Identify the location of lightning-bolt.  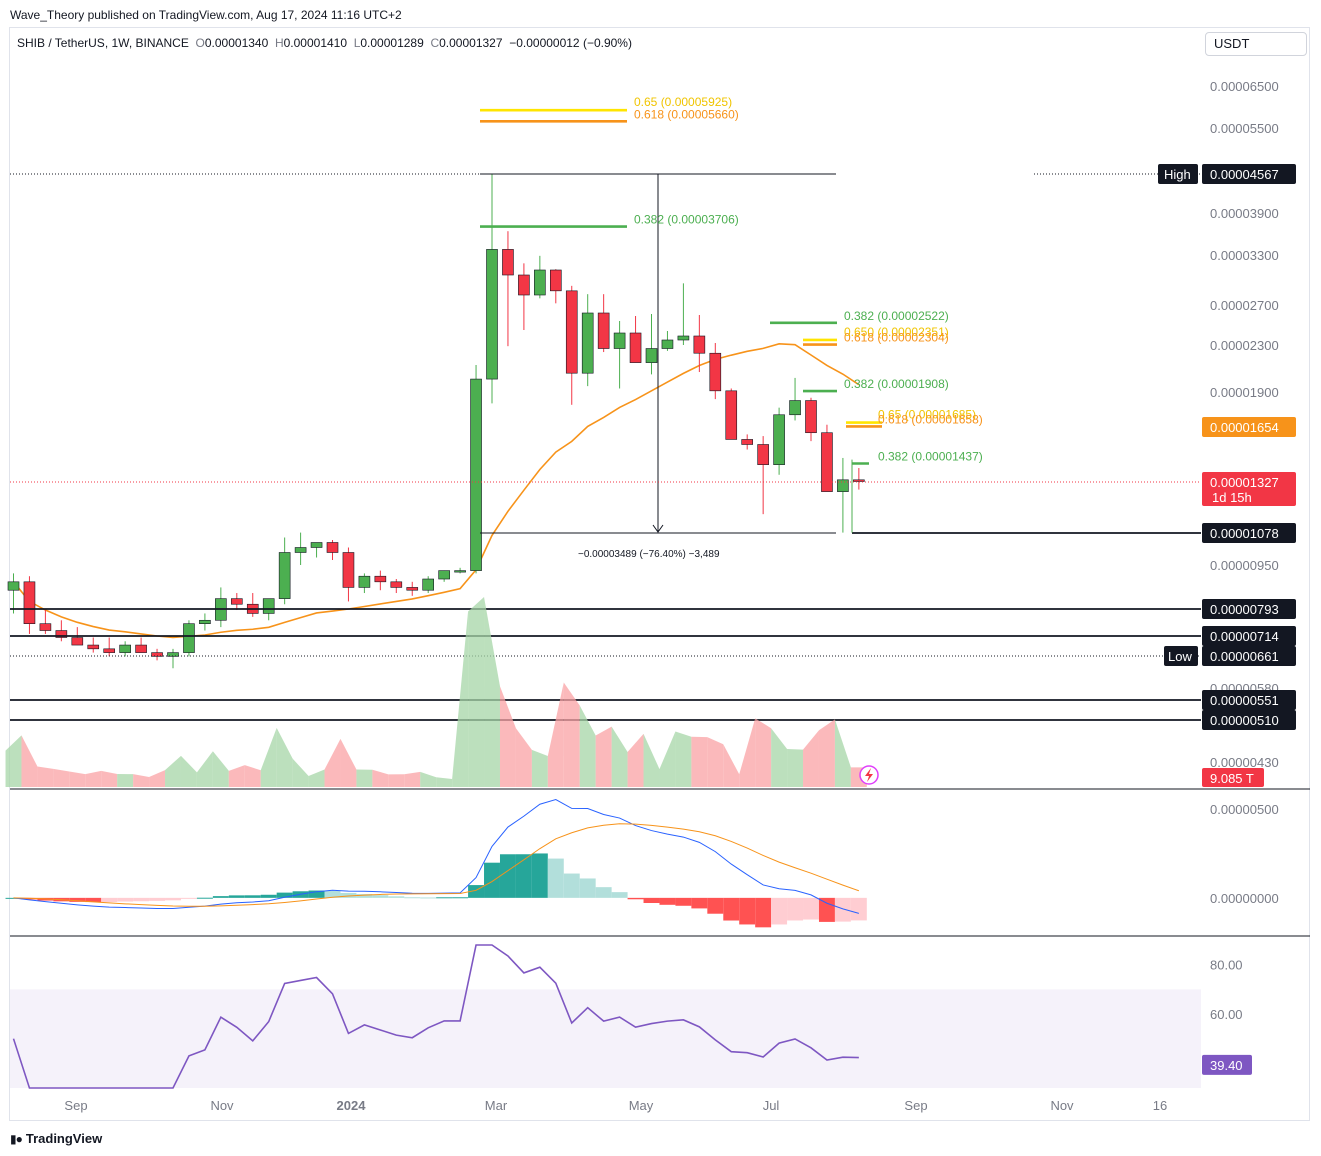
(869, 775).